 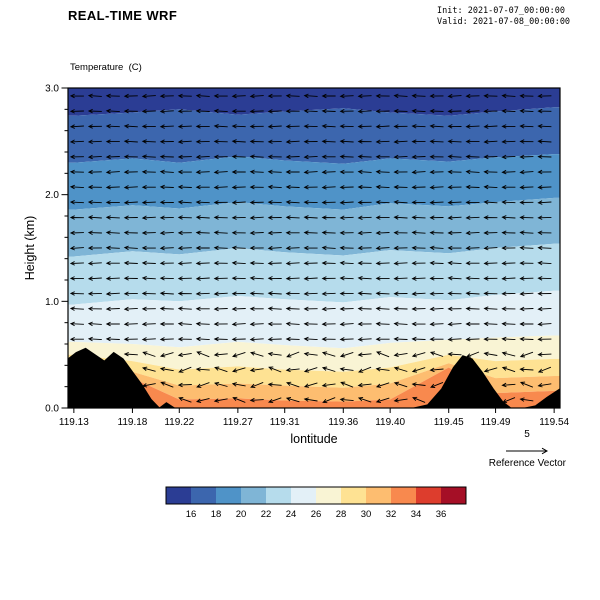 I want to click on svg-text: 119.18, so click(x=133, y=422).